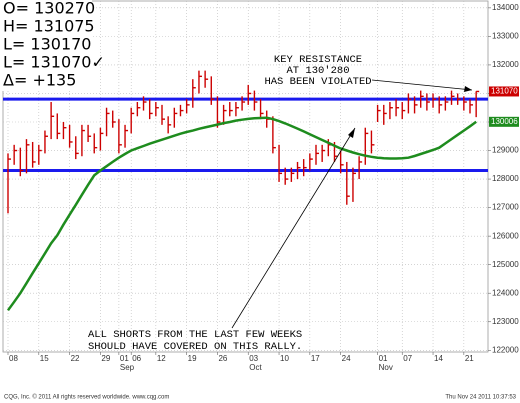  What do you see at coordinates (505, 64) in the screenshot?
I see `y-tick-label: 132000` at bounding box center [505, 64].